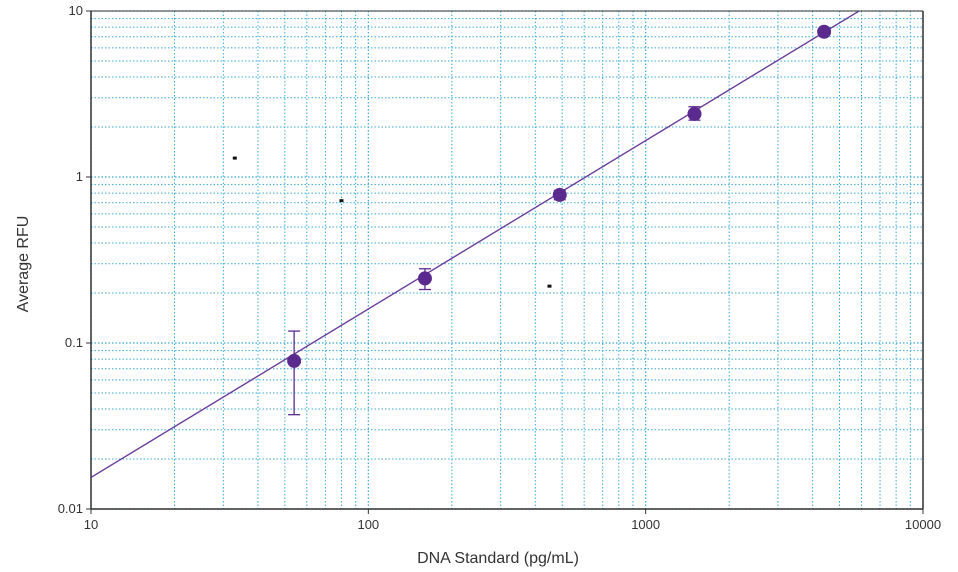  I want to click on x-tick-label: 10000, so click(923, 524).